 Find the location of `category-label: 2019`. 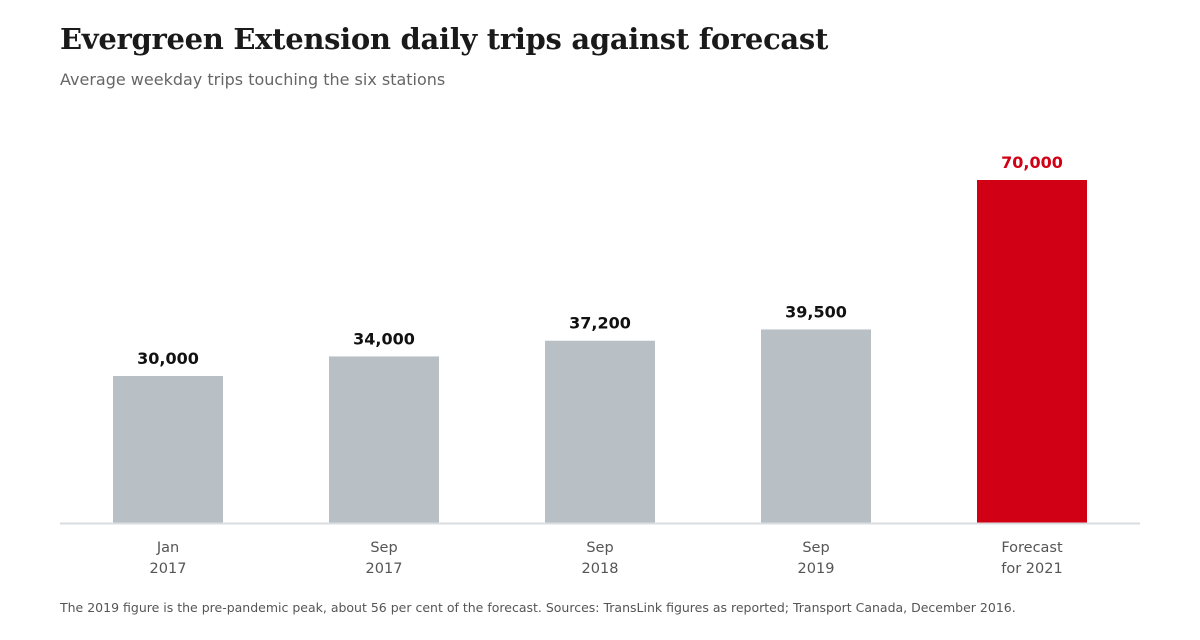

category-label: 2019 is located at coordinates (816, 569).